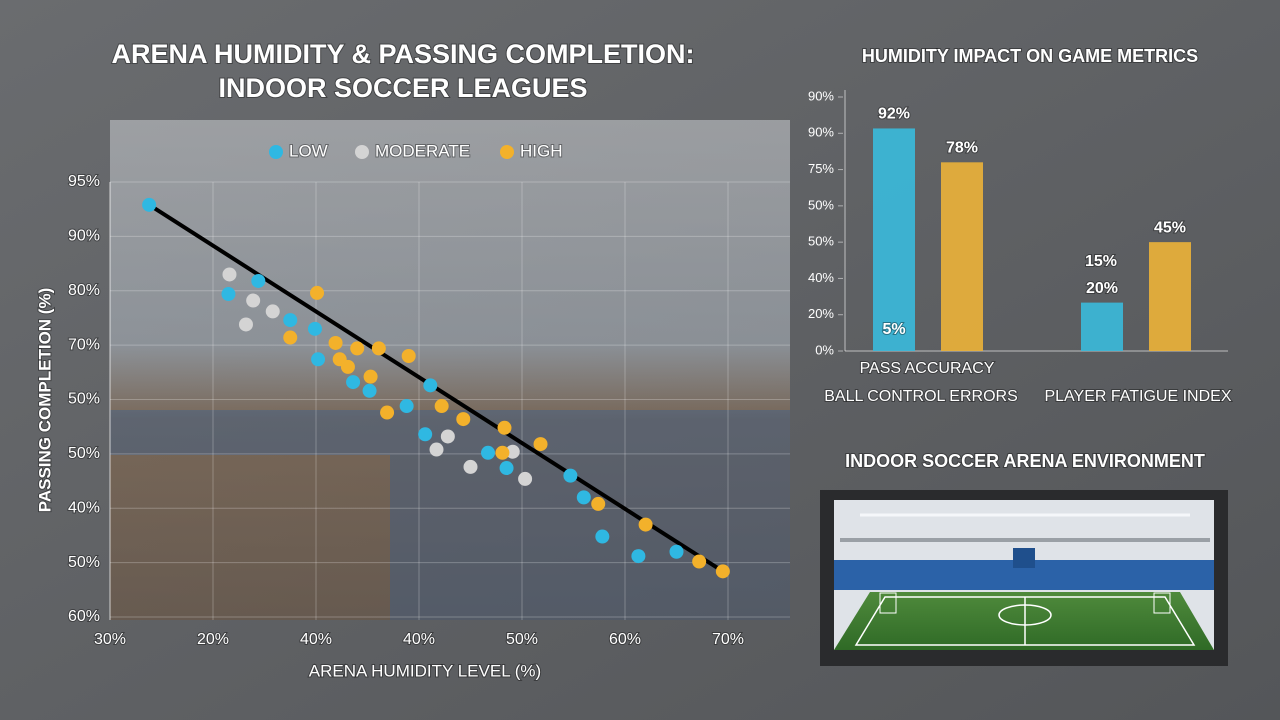  What do you see at coordinates (425, 670) in the screenshot?
I see `x-axis-label: ARENA HUMIDITY LEVEL (%)` at bounding box center [425, 670].